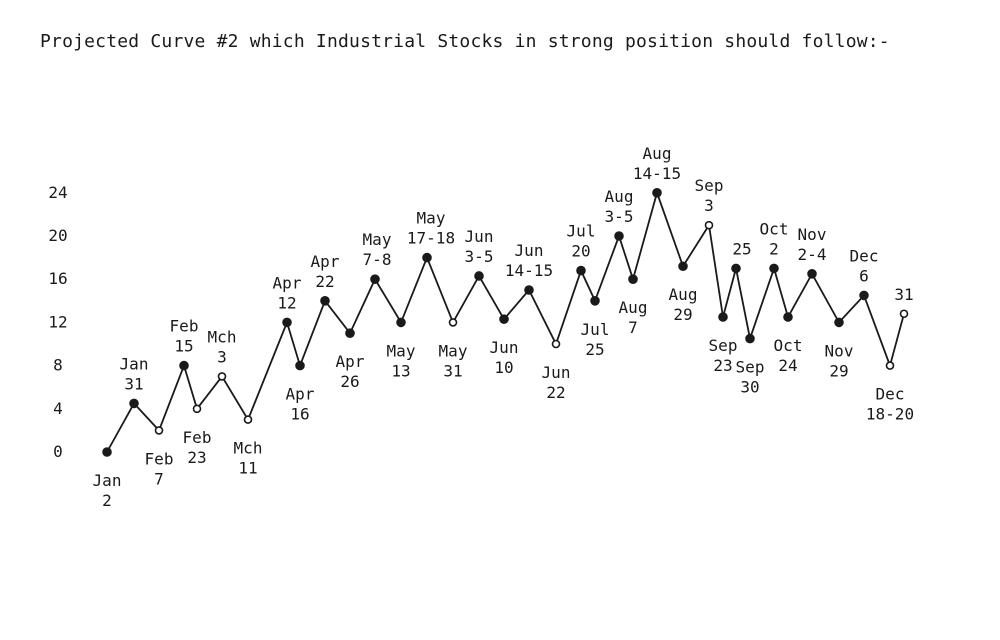 Image resolution: width=1000 pixels, height=640 pixels. What do you see at coordinates (57, 278) in the screenshot?
I see `y-tick-label: 16` at bounding box center [57, 278].